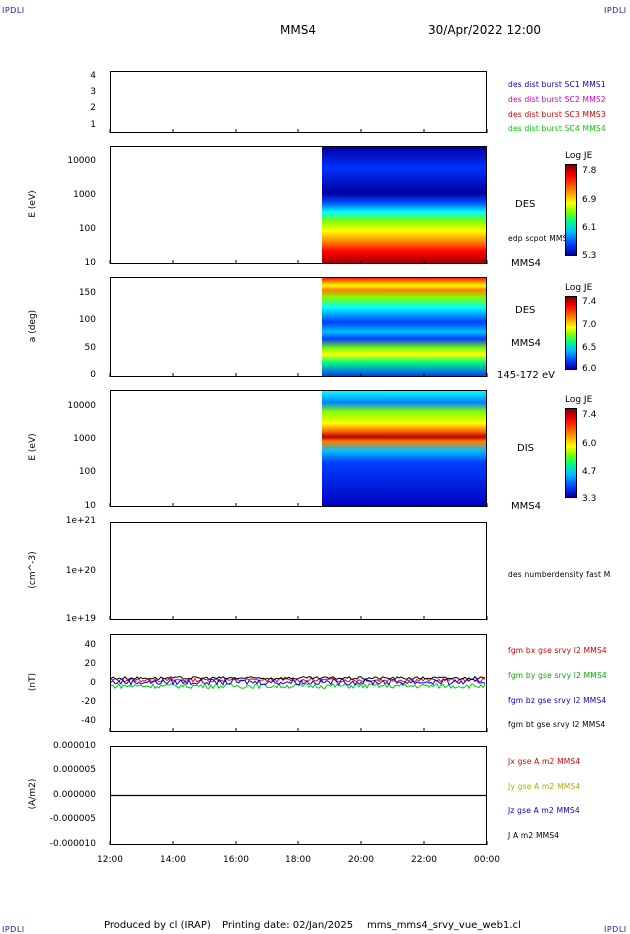 The image size is (630, 934). I want to click on p3-cbar-tick: 6.5, so click(589, 348).